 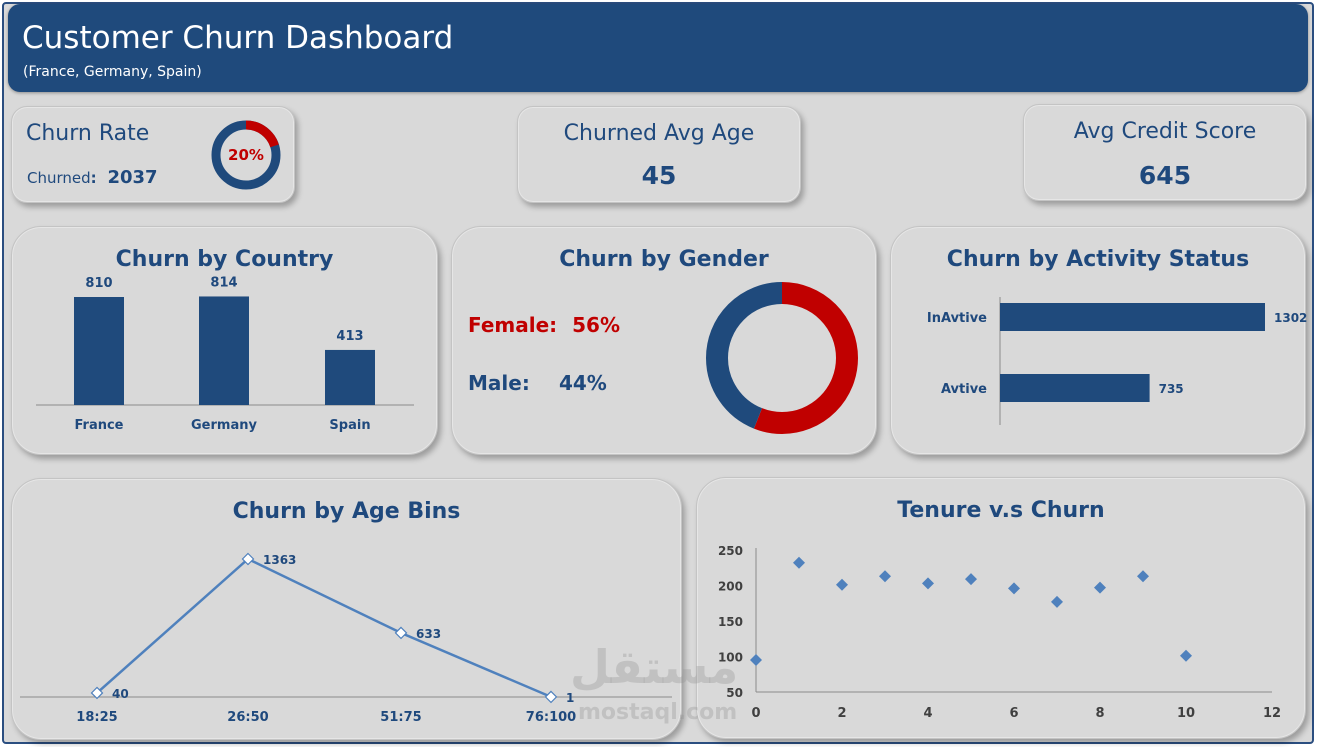 What do you see at coordinates (120, 694) in the screenshot?
I see `age-data-label: 40` at bounding box center [120, 694].